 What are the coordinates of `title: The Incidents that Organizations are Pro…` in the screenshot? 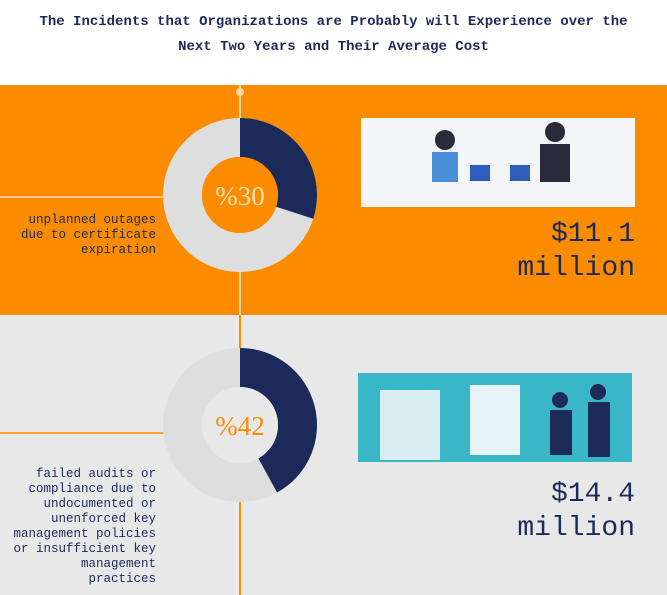 It's located at (333, 34).